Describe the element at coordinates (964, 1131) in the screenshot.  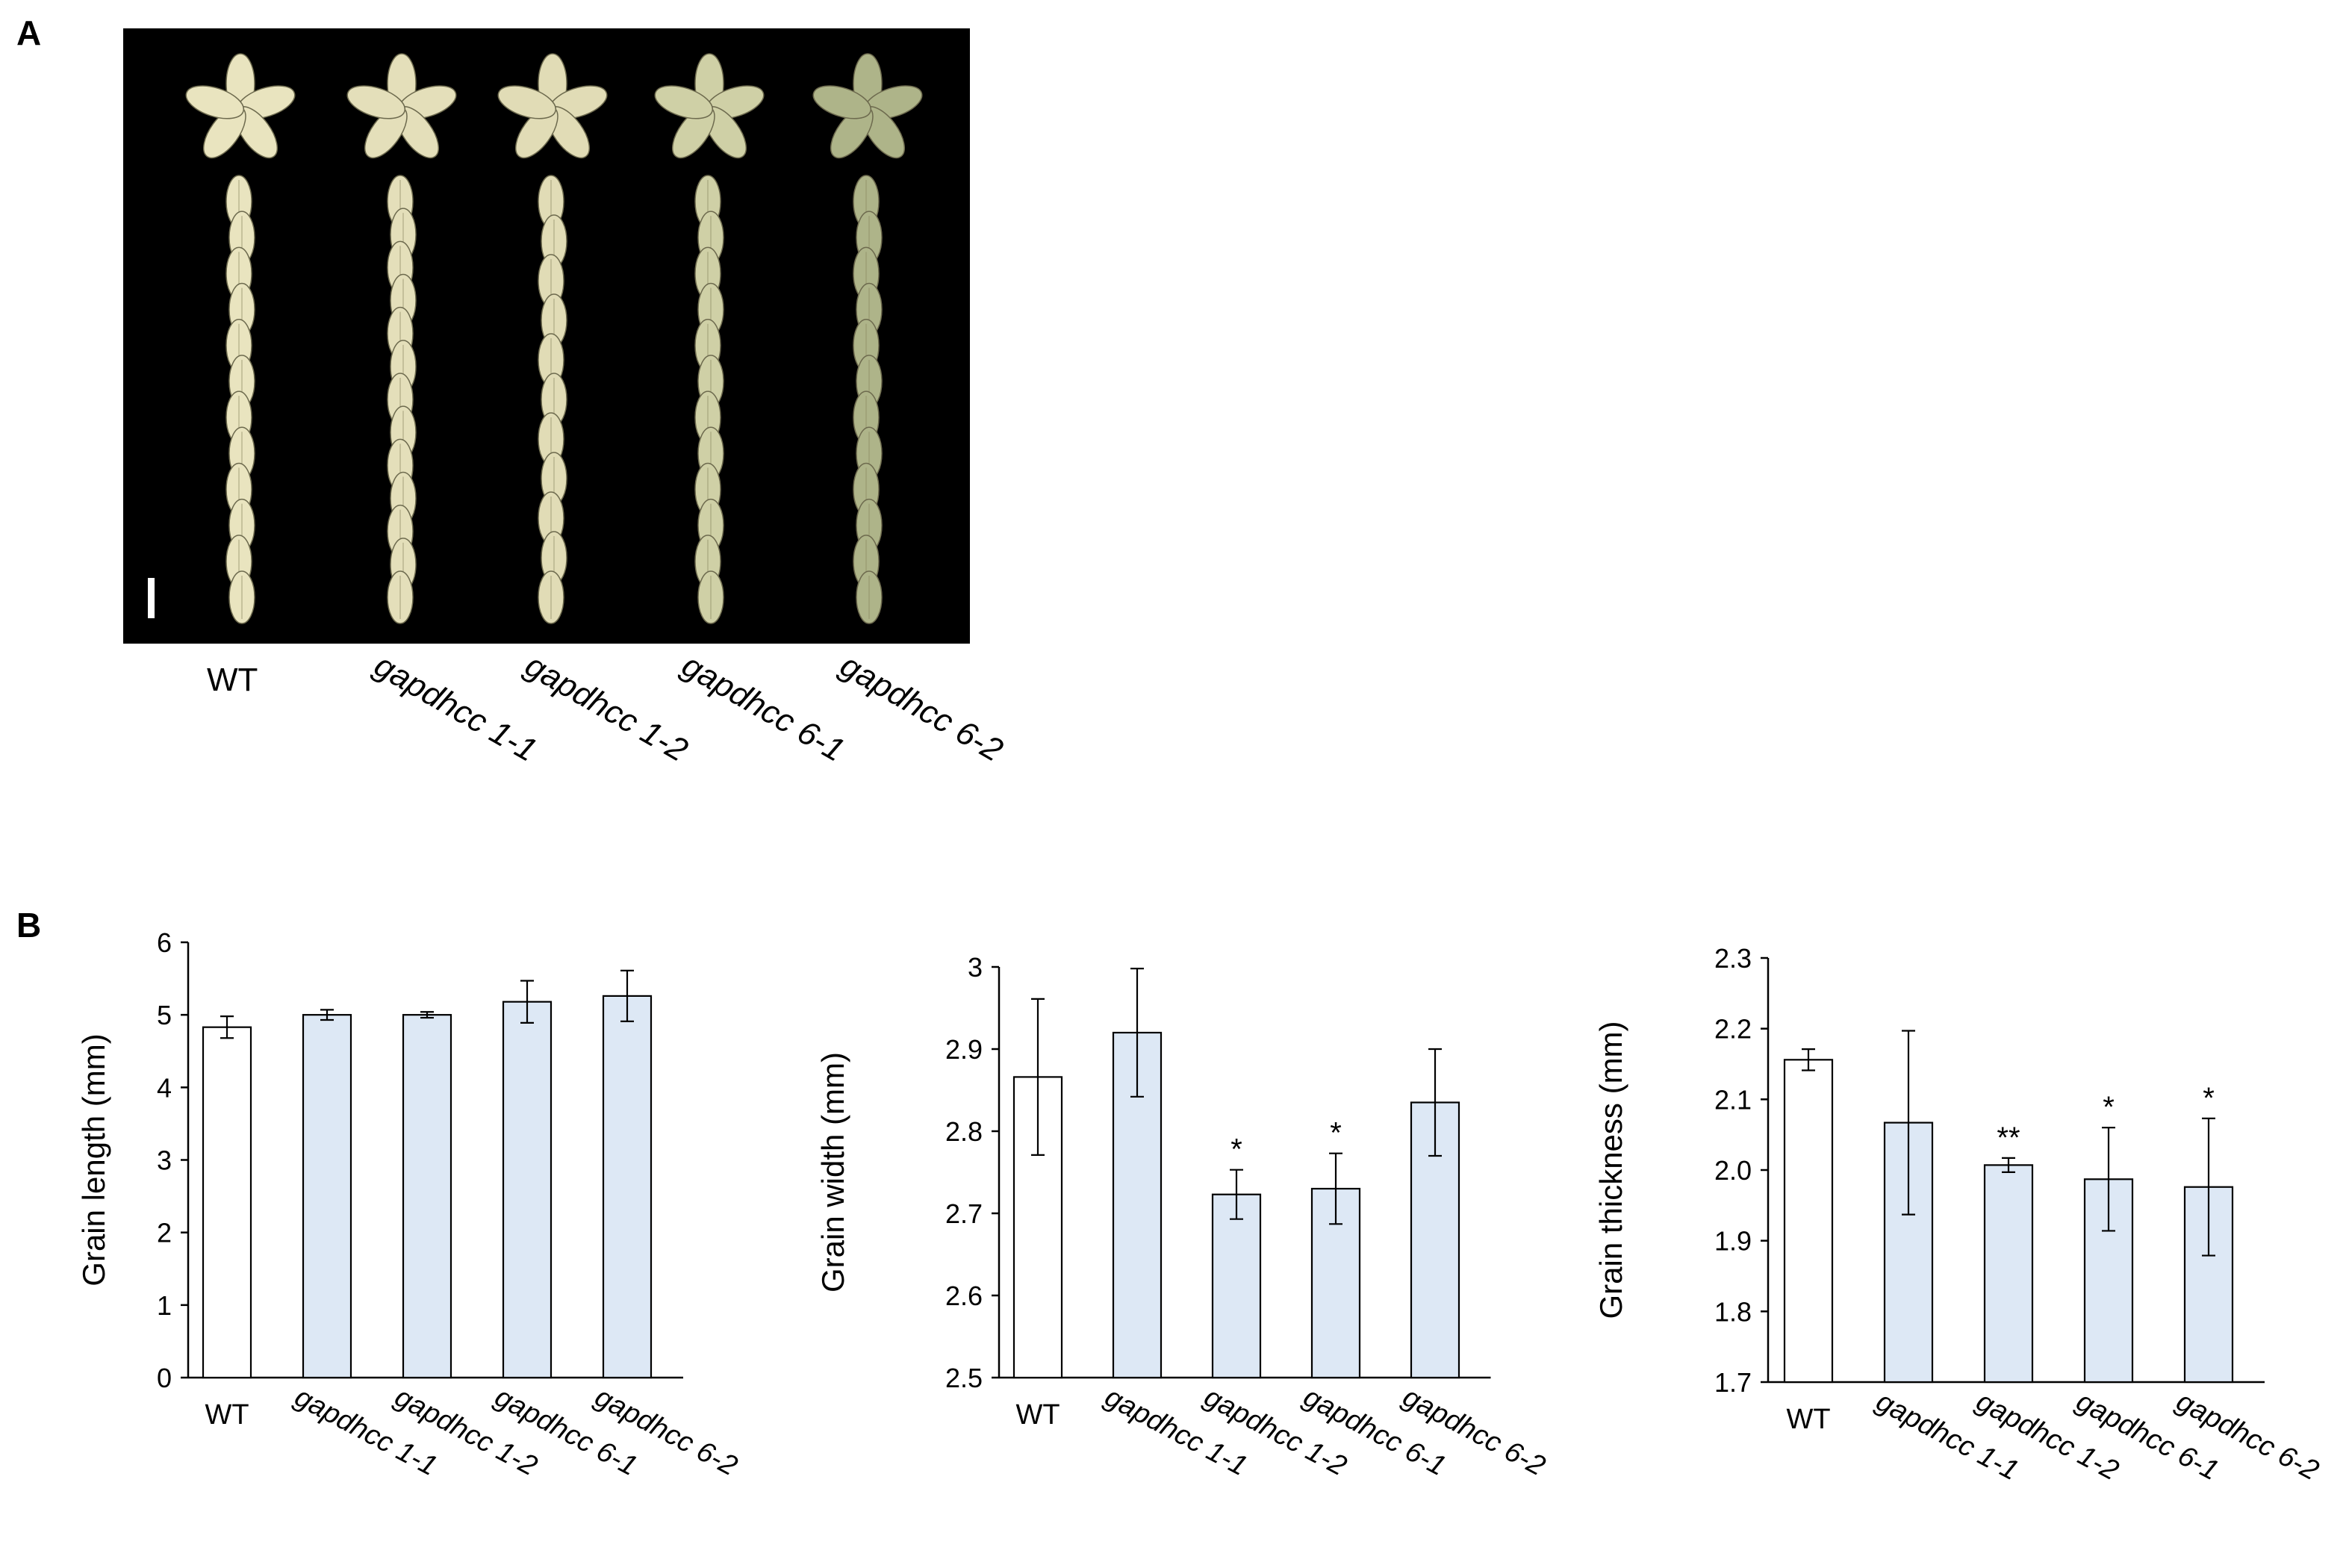
I see `y-tick-label: 2.8` at that location.